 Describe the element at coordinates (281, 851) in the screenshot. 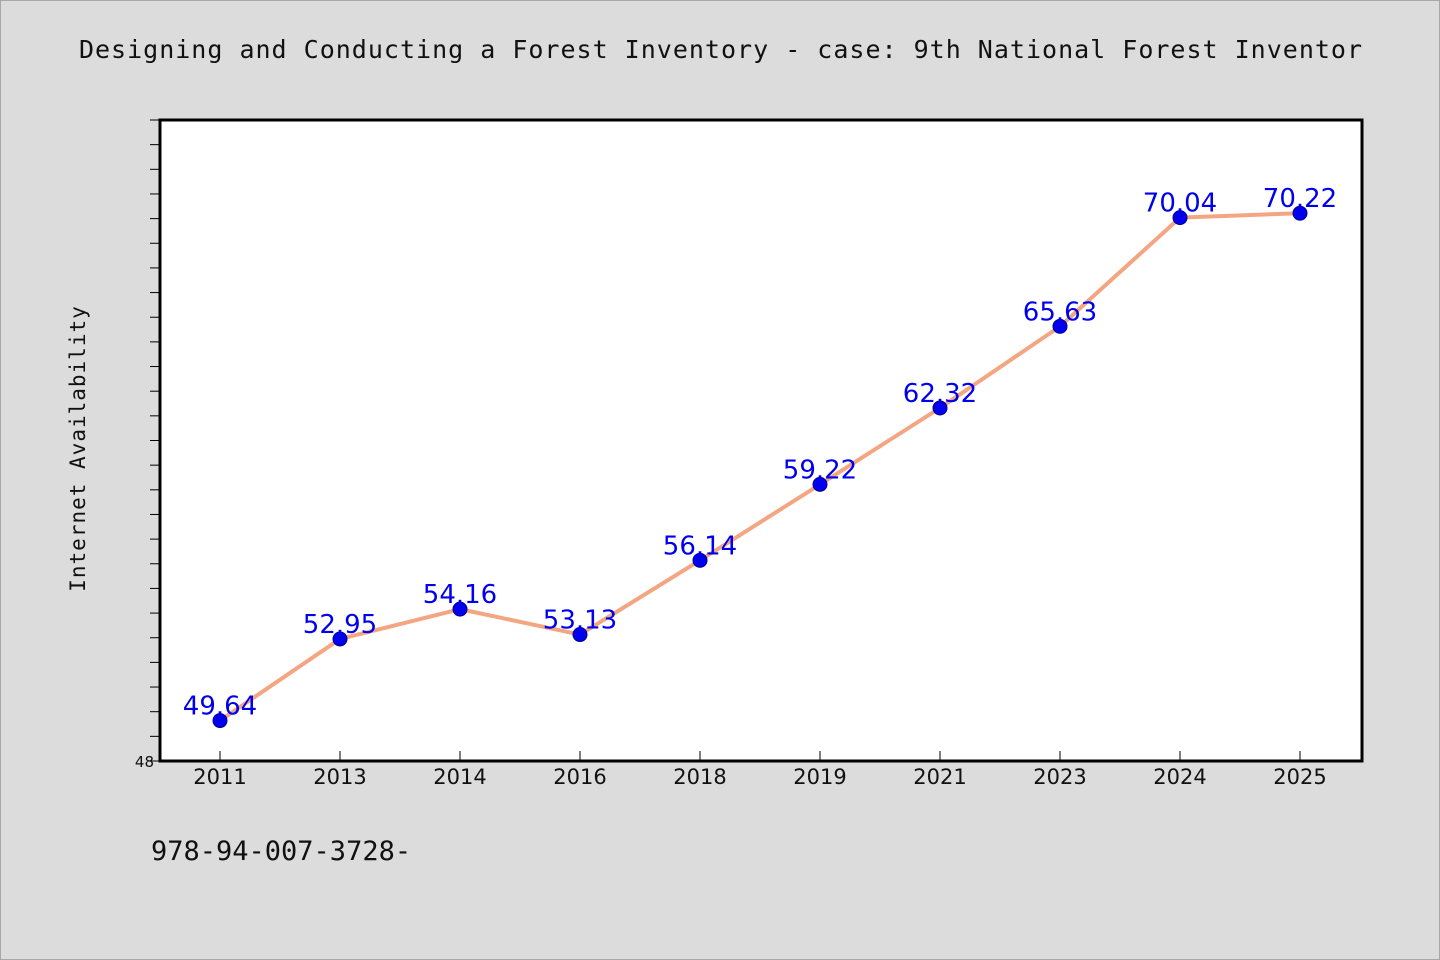

I see `isbn-footnote: 978-94-007-3728-` at that location.